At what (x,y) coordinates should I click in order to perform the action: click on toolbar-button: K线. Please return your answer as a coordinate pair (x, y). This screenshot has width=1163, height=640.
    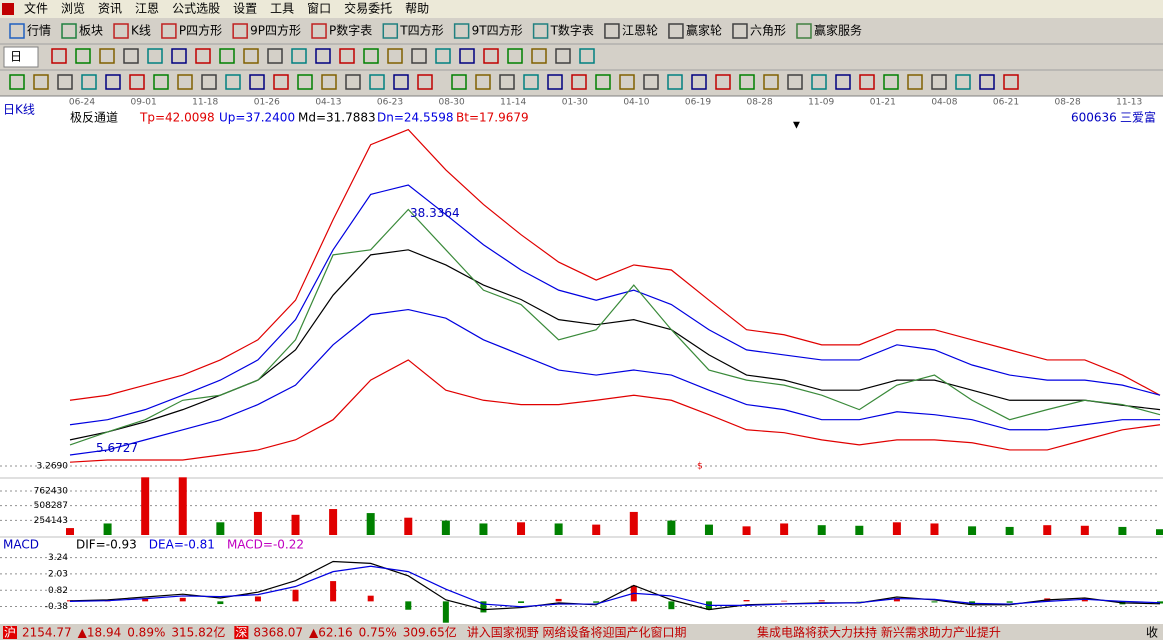
    Looking at the image, I should click on (141, 31).